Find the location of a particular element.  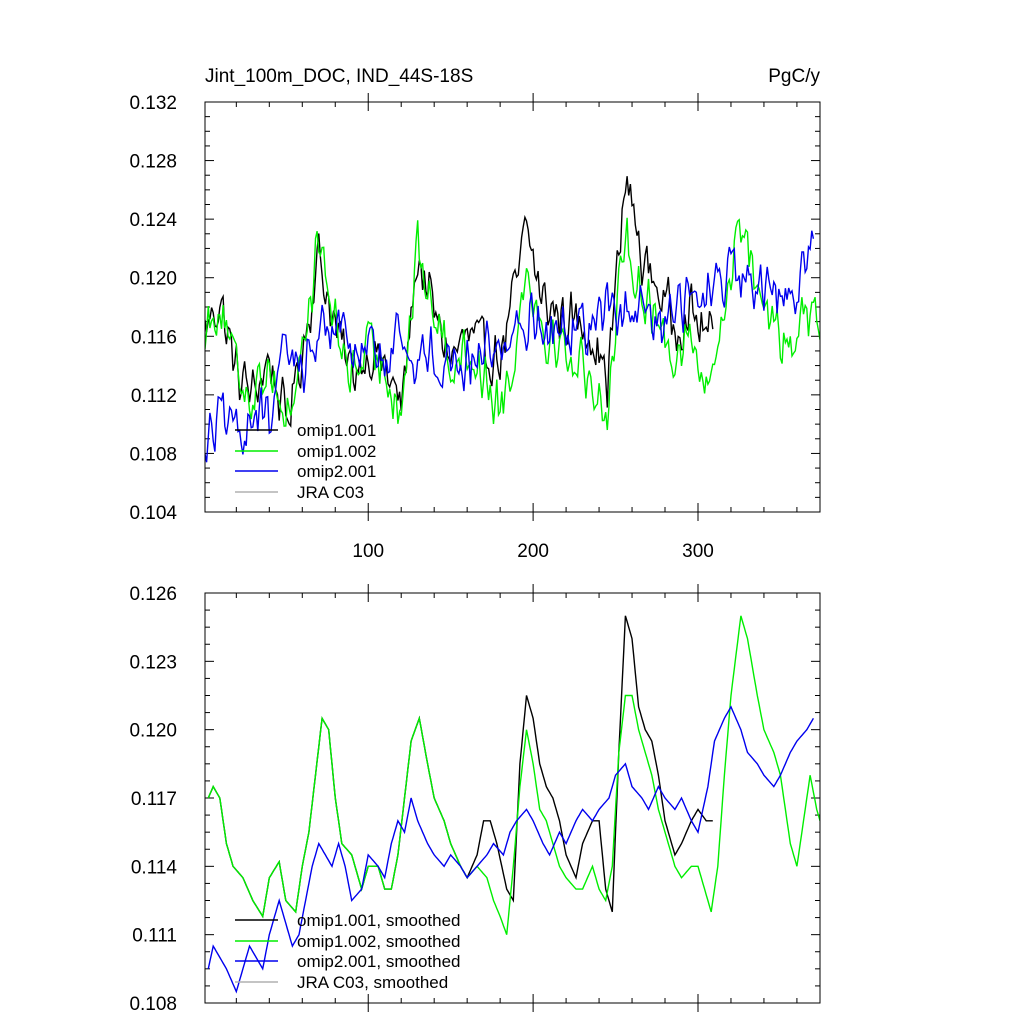

chart-units: PgC/y is located at coordinates (794, 76).